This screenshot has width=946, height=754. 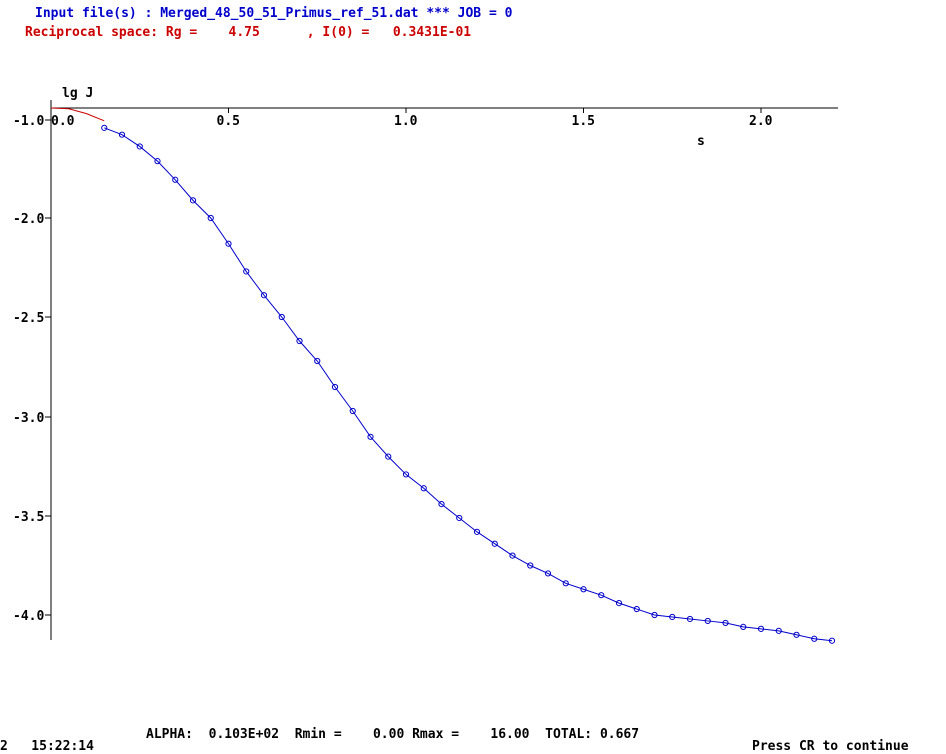 What do you see at coordinates (28, 318) in the screenshot?
I see `y-tick-label: -2.5` at bounding box center [28, 318].